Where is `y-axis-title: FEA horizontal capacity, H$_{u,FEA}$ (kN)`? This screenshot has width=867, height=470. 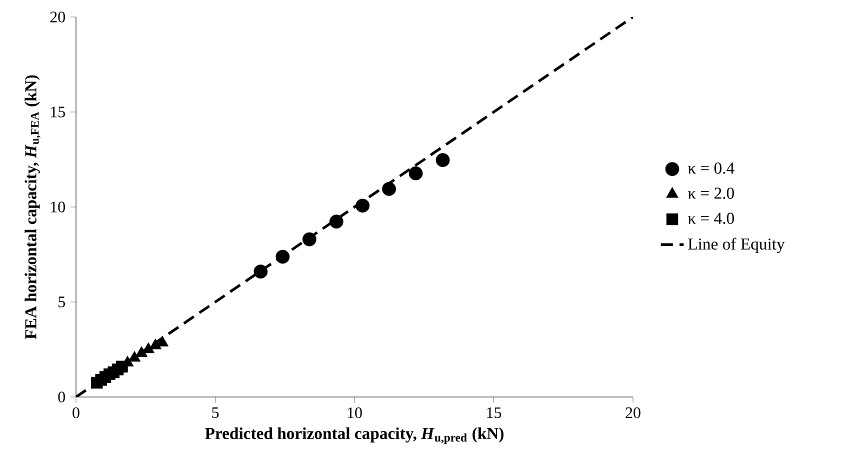 y-axis-title: FEA horizontal capacity, H$_{u,FEA}$ (kN) is located at coordinates (32, 207).